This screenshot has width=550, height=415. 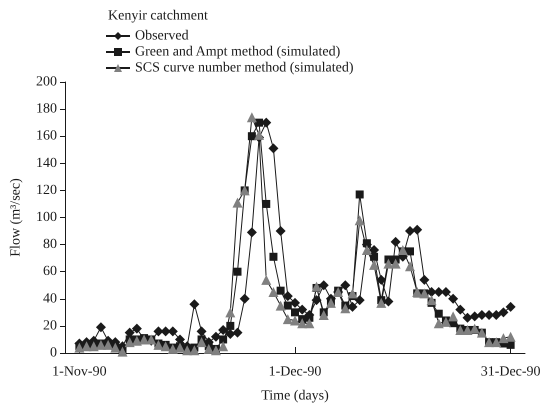 I want to click on y-axis-title: Flow (m³/sec), so click(x=16, y=217).